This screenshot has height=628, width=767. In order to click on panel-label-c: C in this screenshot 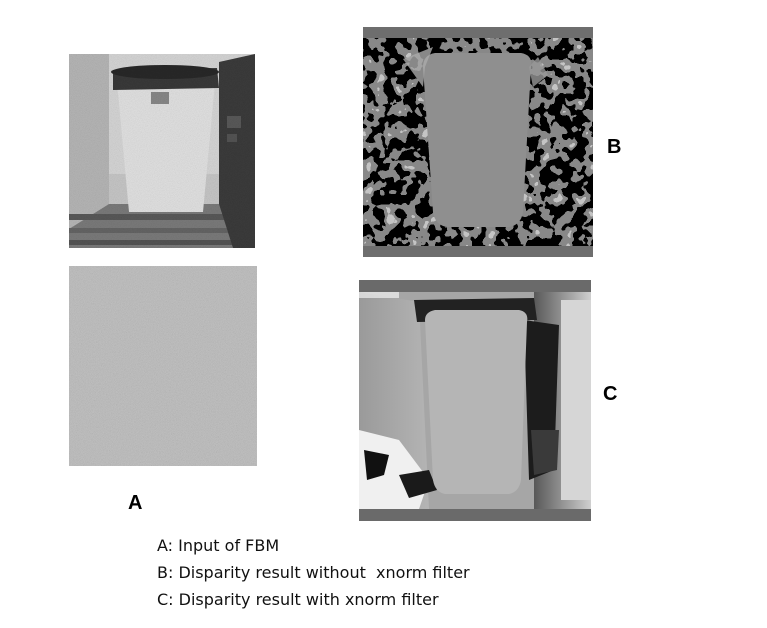, I will do `click(610, 394)`.